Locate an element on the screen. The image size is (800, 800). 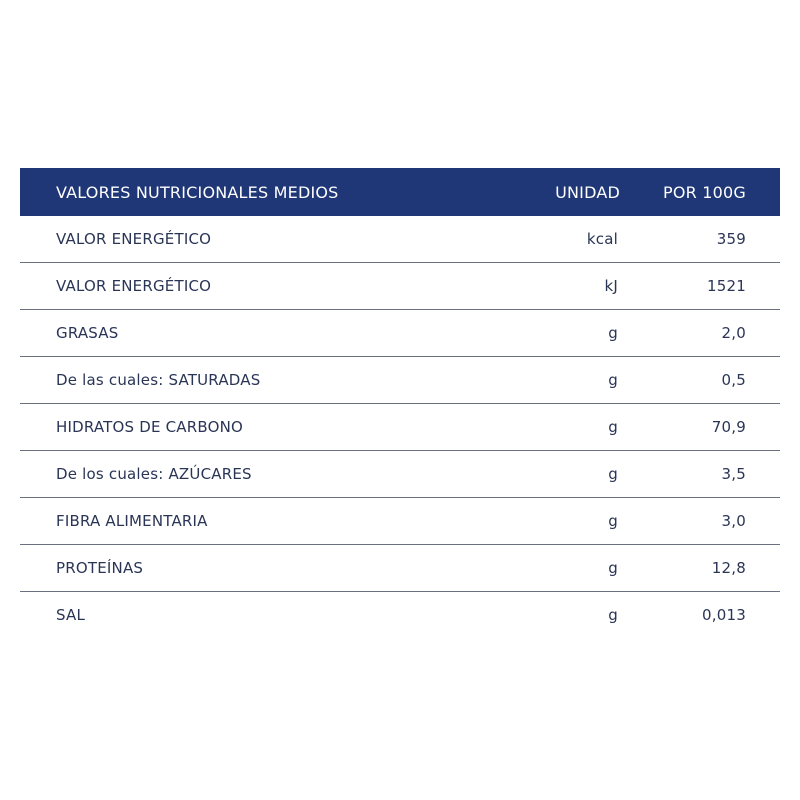
header-nutrient: VALORES NUTRICIONALES MEDIOS is located at coordinates (197, 192).